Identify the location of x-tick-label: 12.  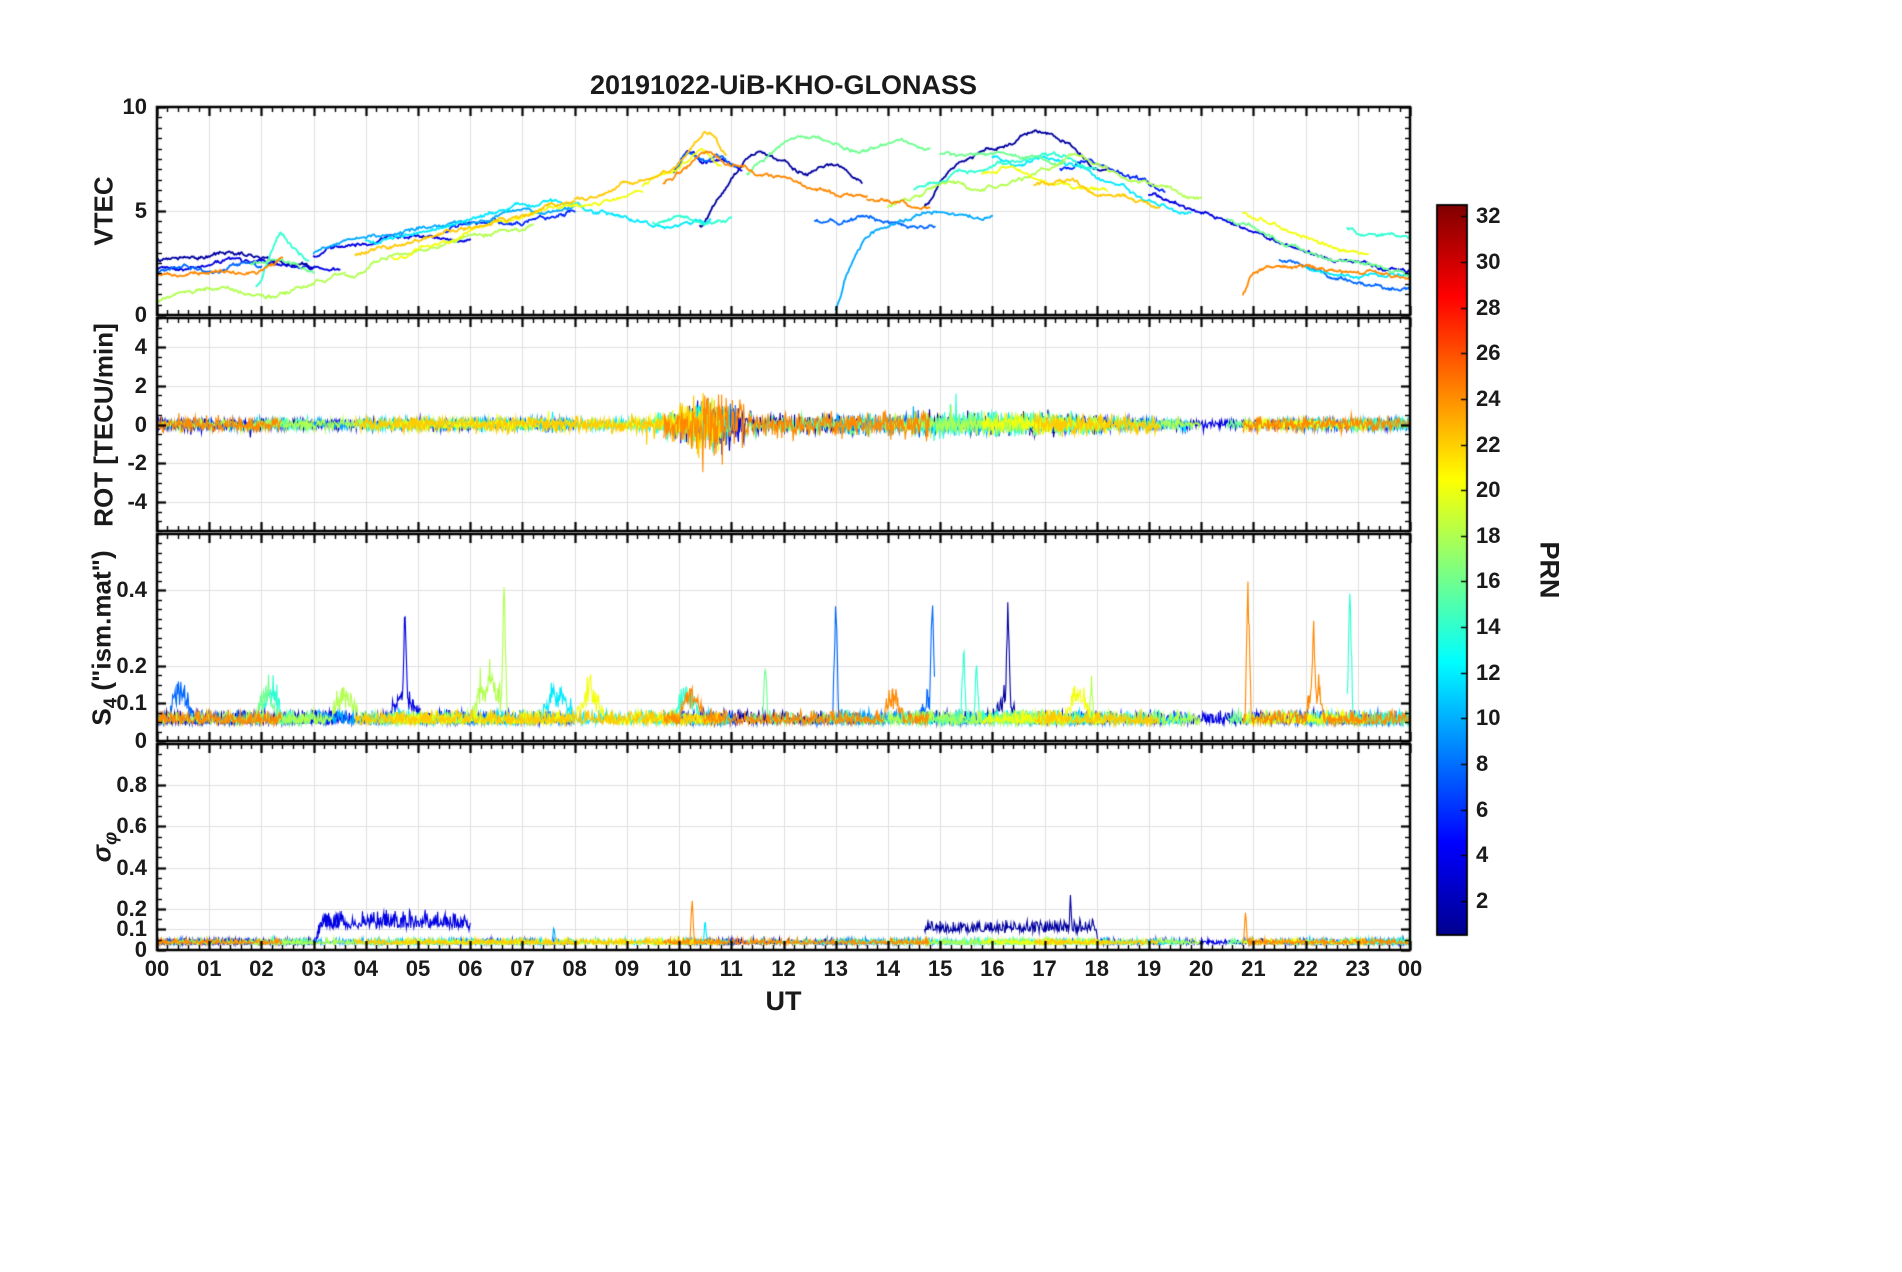
(783, 968).